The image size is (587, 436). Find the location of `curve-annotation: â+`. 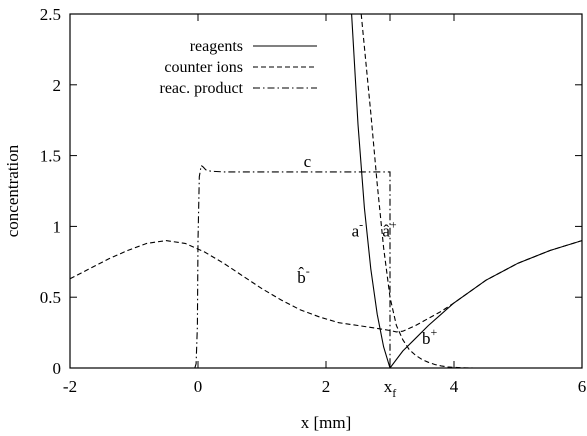

curve-annotation: â+ is located at coordinates (389, 228).